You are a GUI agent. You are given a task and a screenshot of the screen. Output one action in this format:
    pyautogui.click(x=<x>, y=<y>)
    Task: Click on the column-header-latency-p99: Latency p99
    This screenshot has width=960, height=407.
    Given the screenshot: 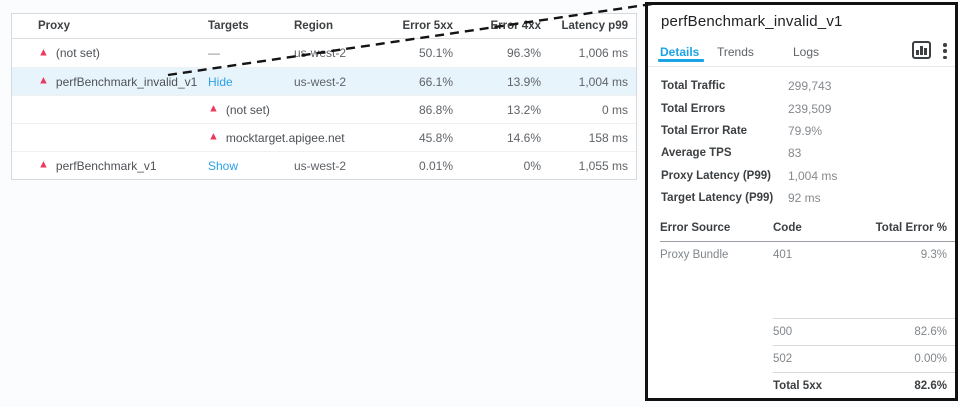 What is the action you would take?
    pyautogui.click(x=594, y=26)
    